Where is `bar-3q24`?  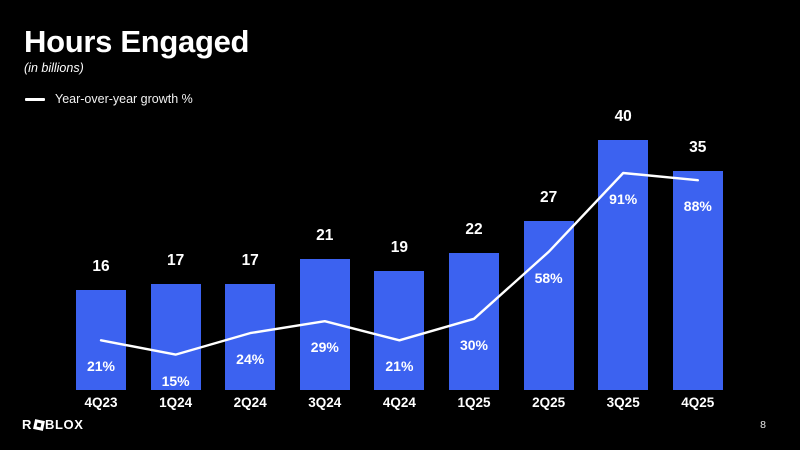
bar-3q24 is located at coordinates (324, 324).